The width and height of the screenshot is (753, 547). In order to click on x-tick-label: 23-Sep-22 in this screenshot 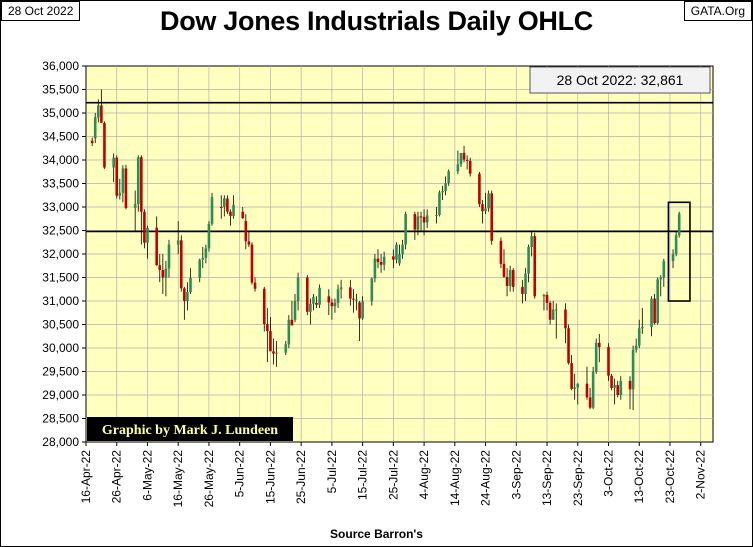, I will do `click(578, 478)`.